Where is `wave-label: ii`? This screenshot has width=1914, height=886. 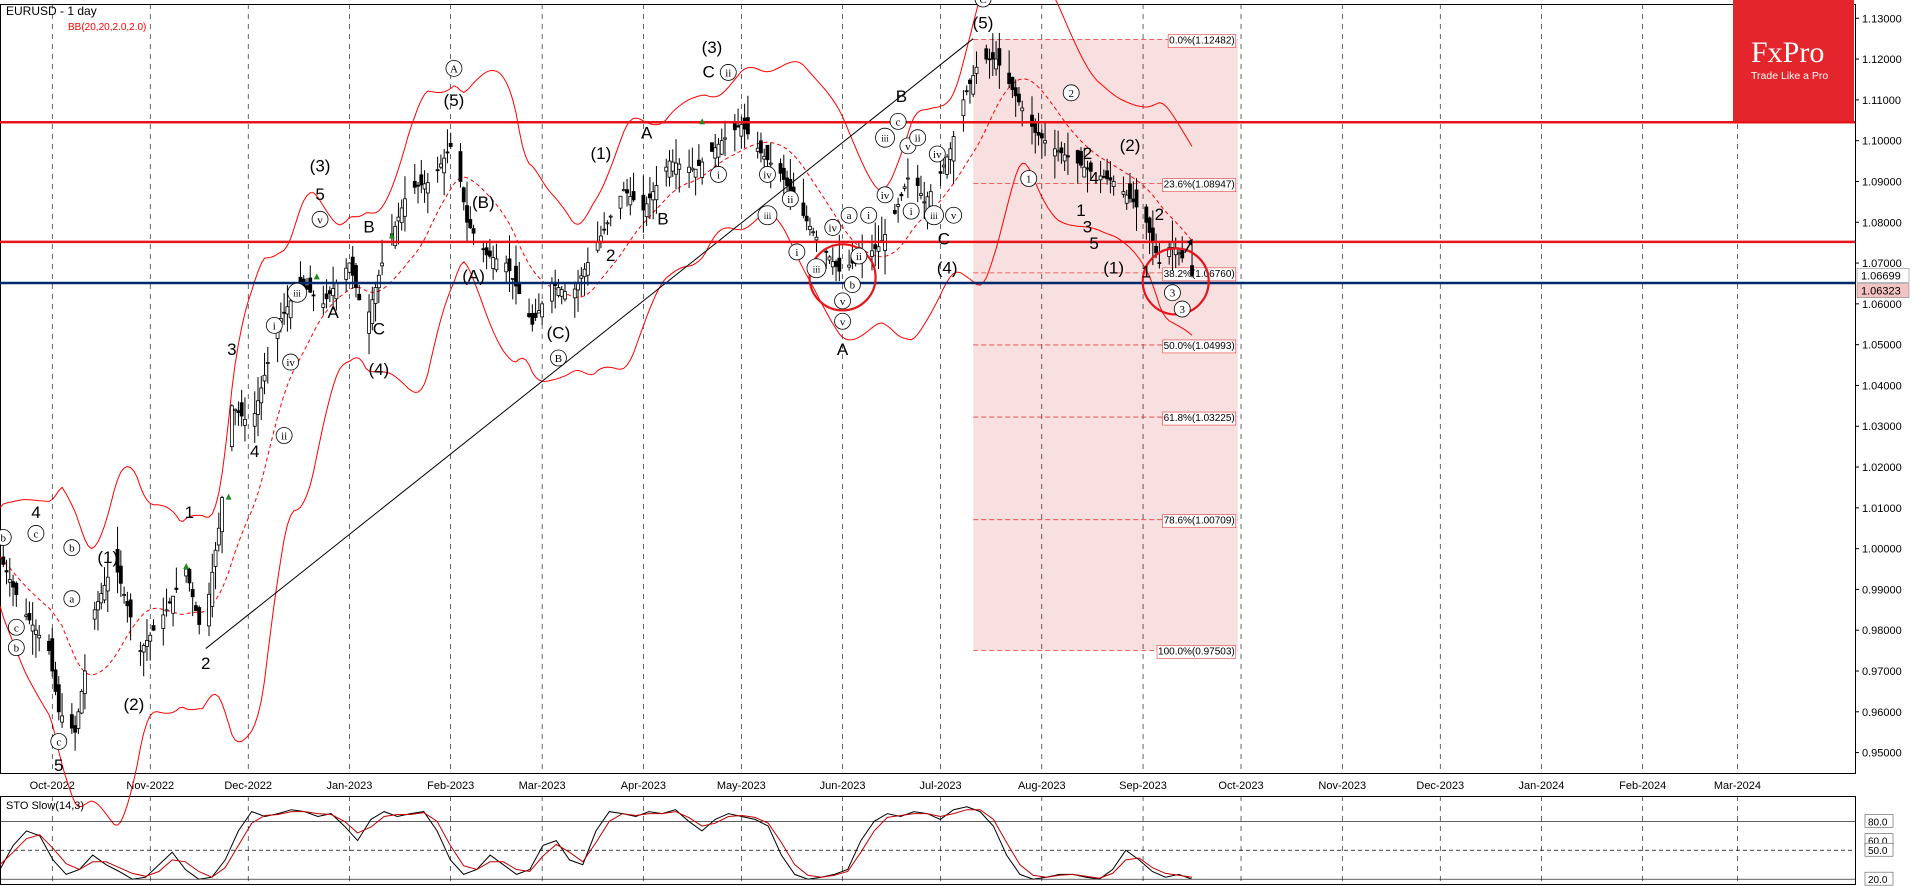 wave-label: ii is located at coordinates (918, 139).